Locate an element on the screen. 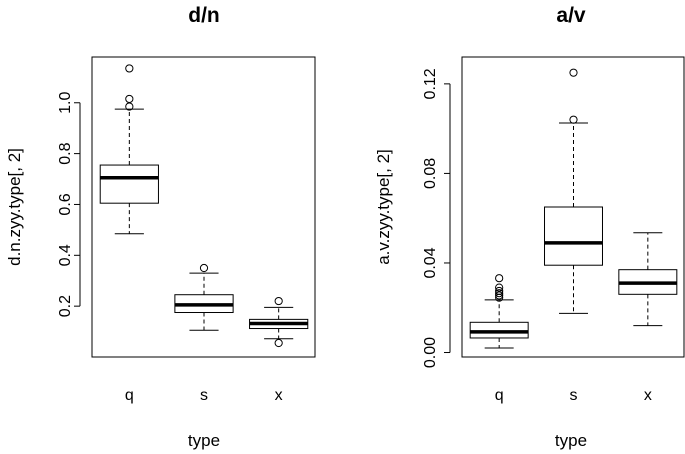 The height and width of the screenshot is (454, 685). y-tick-label: 0.04 is located at coordinates (430, 262).